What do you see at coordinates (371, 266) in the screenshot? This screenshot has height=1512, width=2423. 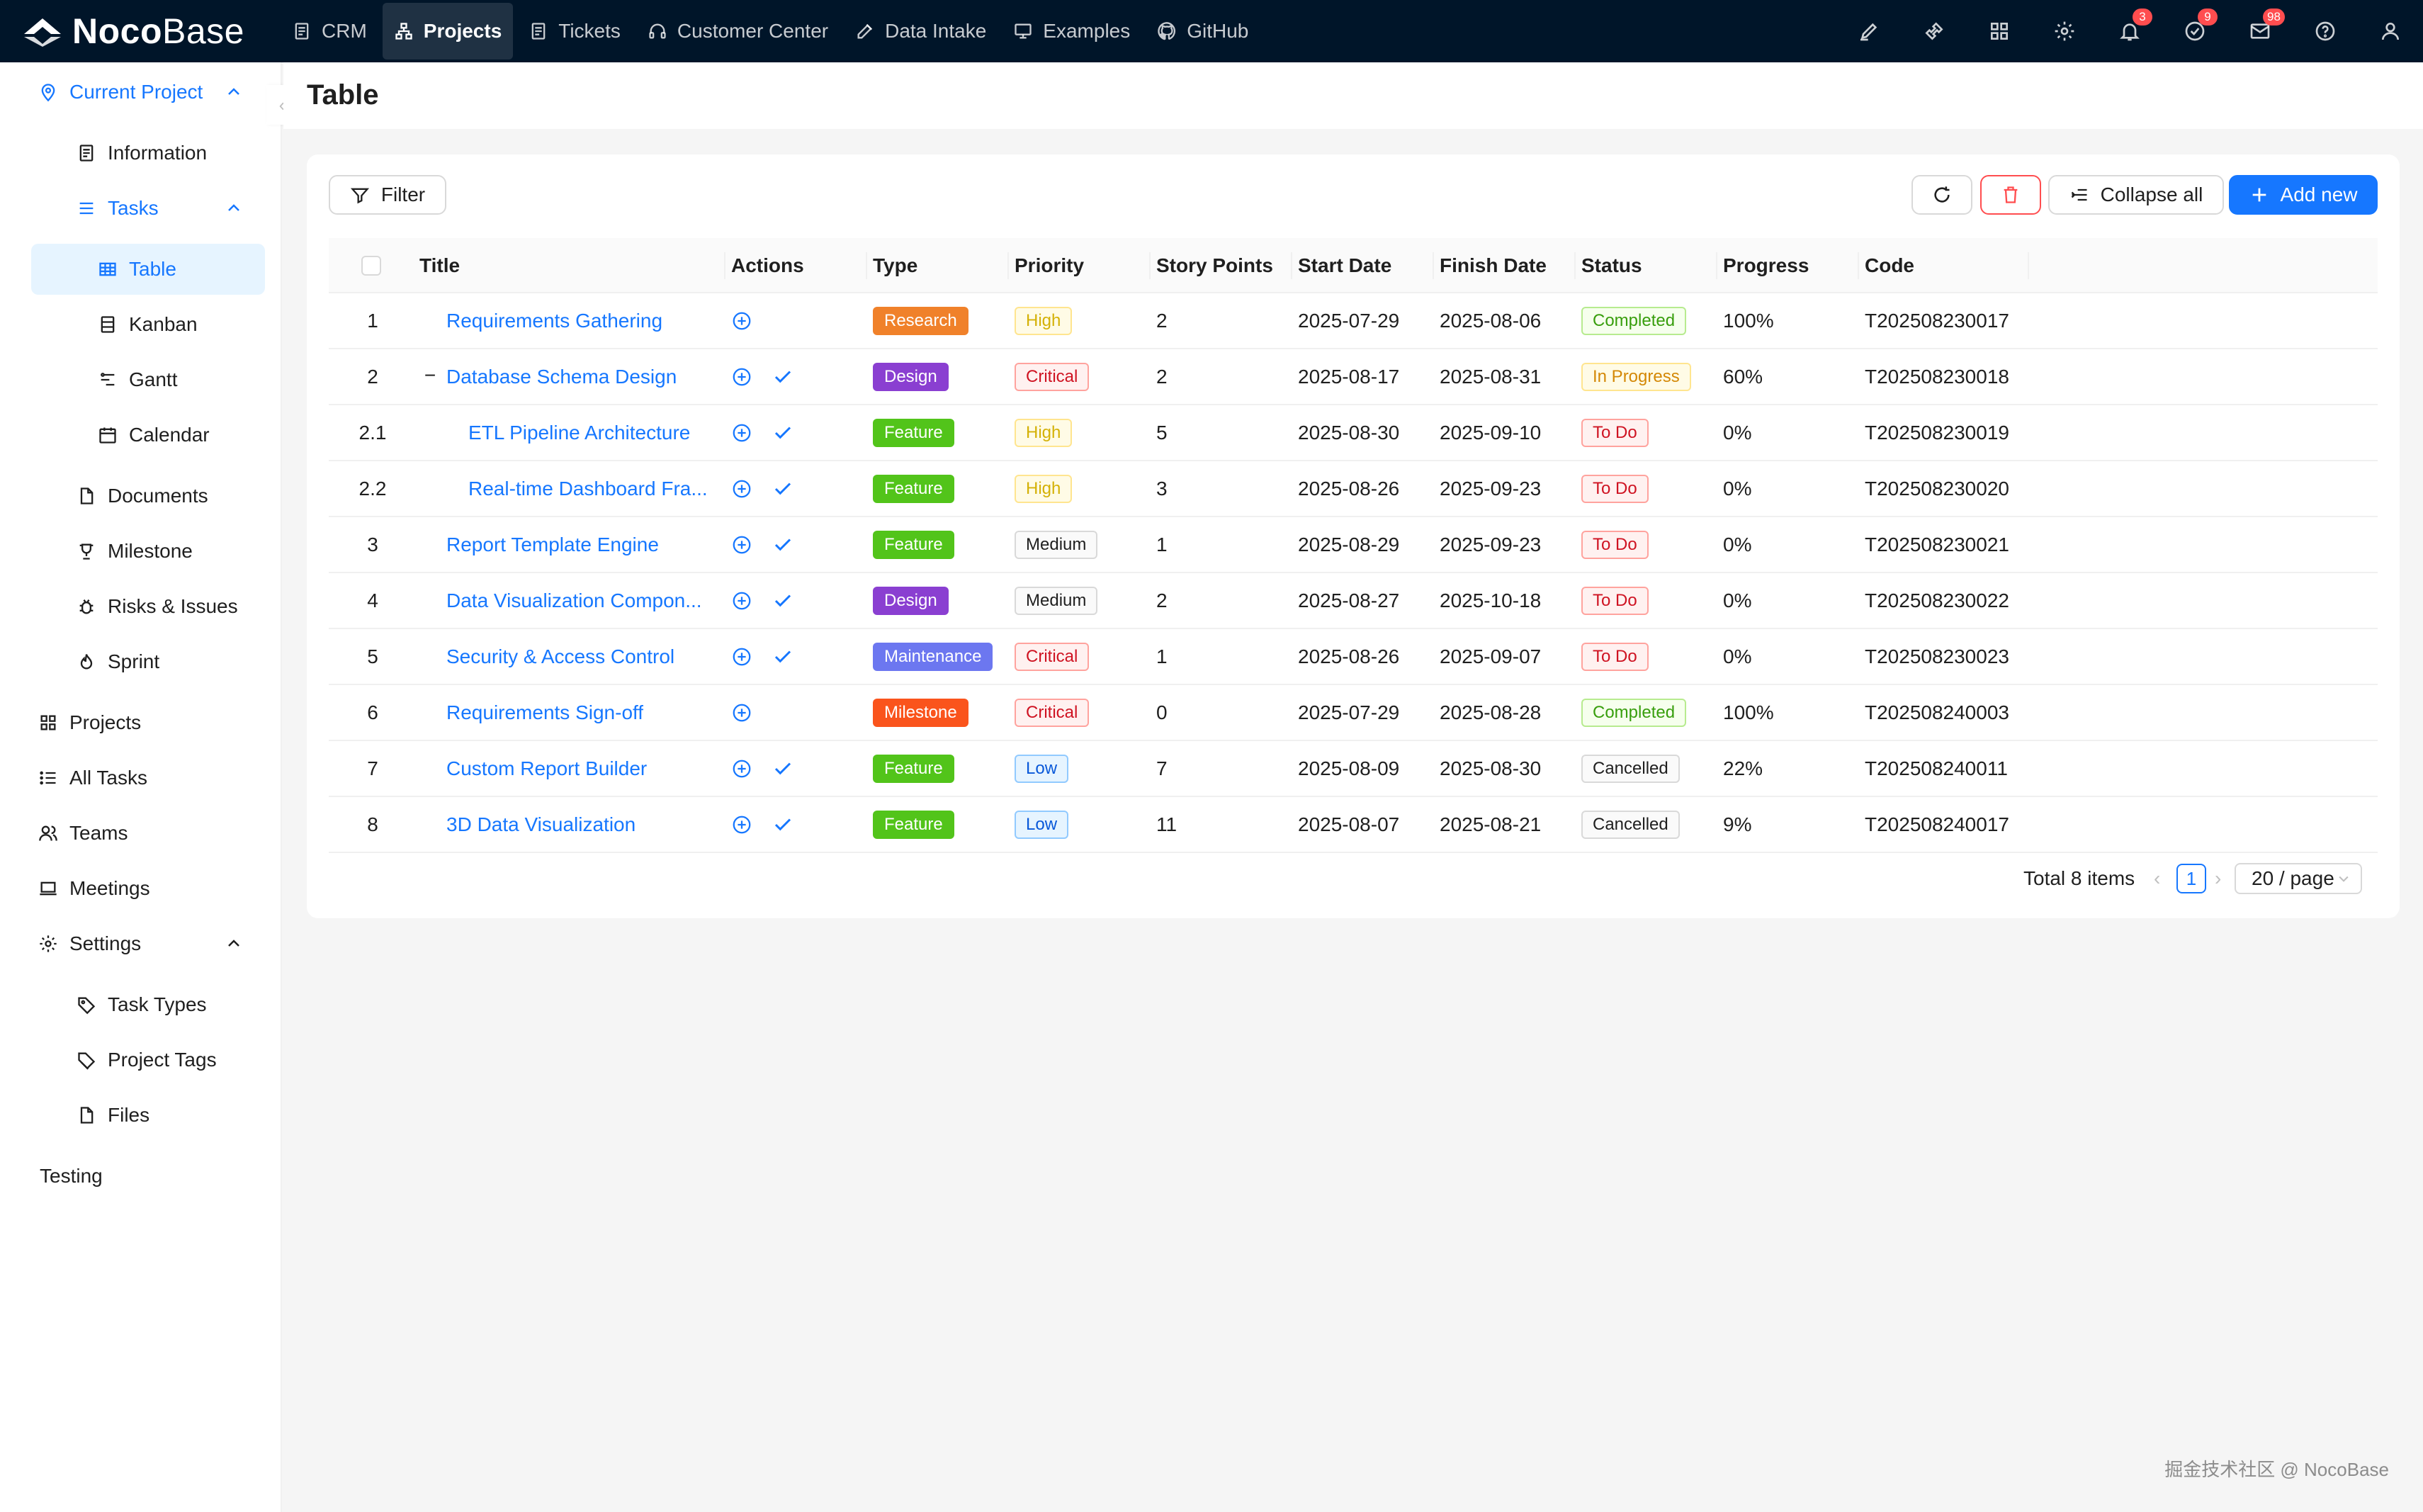 I see `select-all-checkbox` at bounding box center [371, 266].